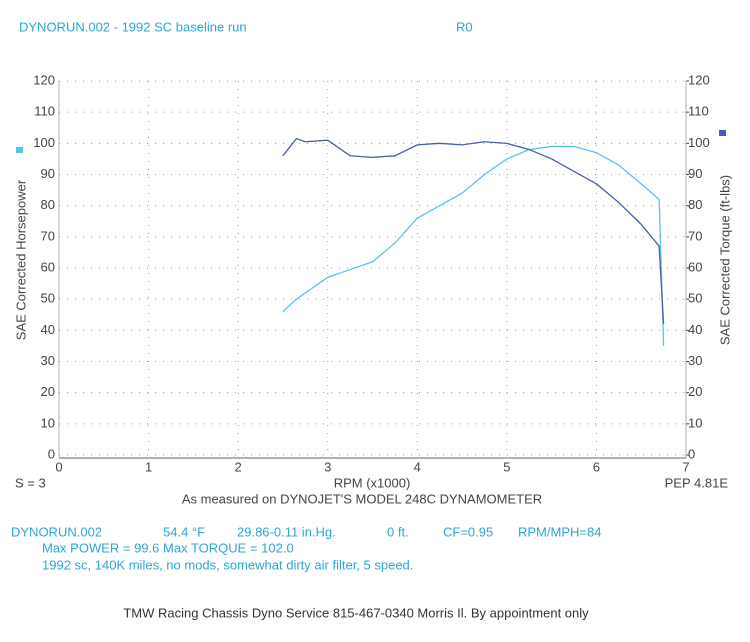  Describe the element at coordinates (473, 231) in the screenshot. I see `series-line` at that location.